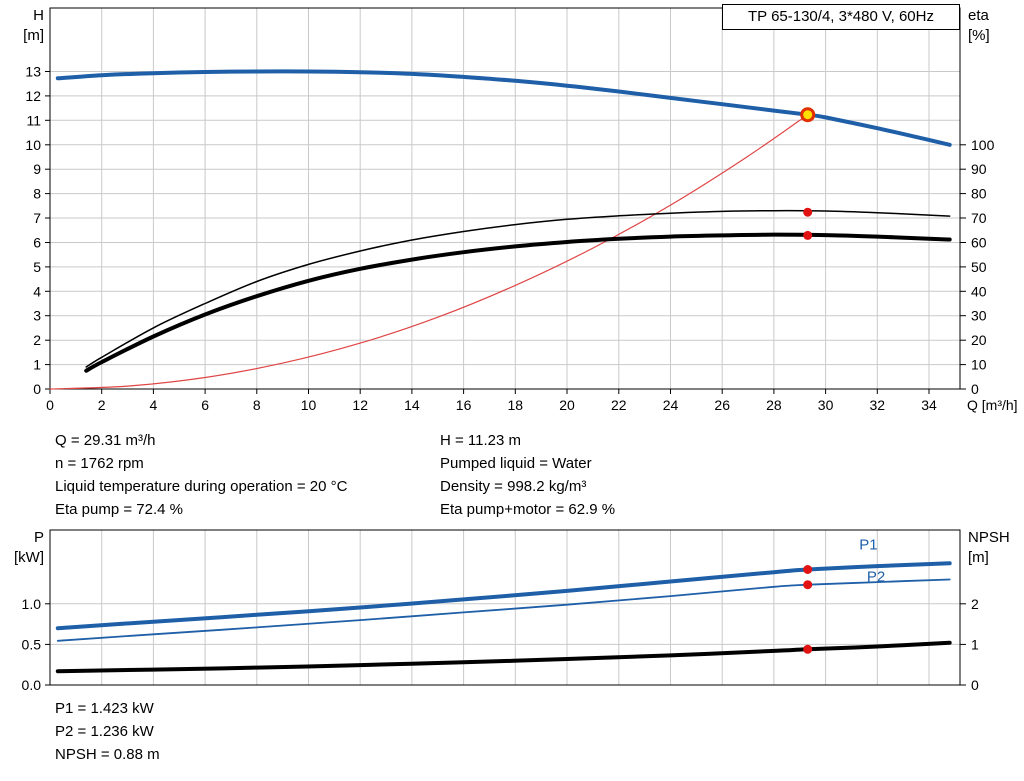 The image size is (1024, 781). Describe the element at coordinates (39, 537) in the screenshot. I see `y-left-axis-label: P` at that location.